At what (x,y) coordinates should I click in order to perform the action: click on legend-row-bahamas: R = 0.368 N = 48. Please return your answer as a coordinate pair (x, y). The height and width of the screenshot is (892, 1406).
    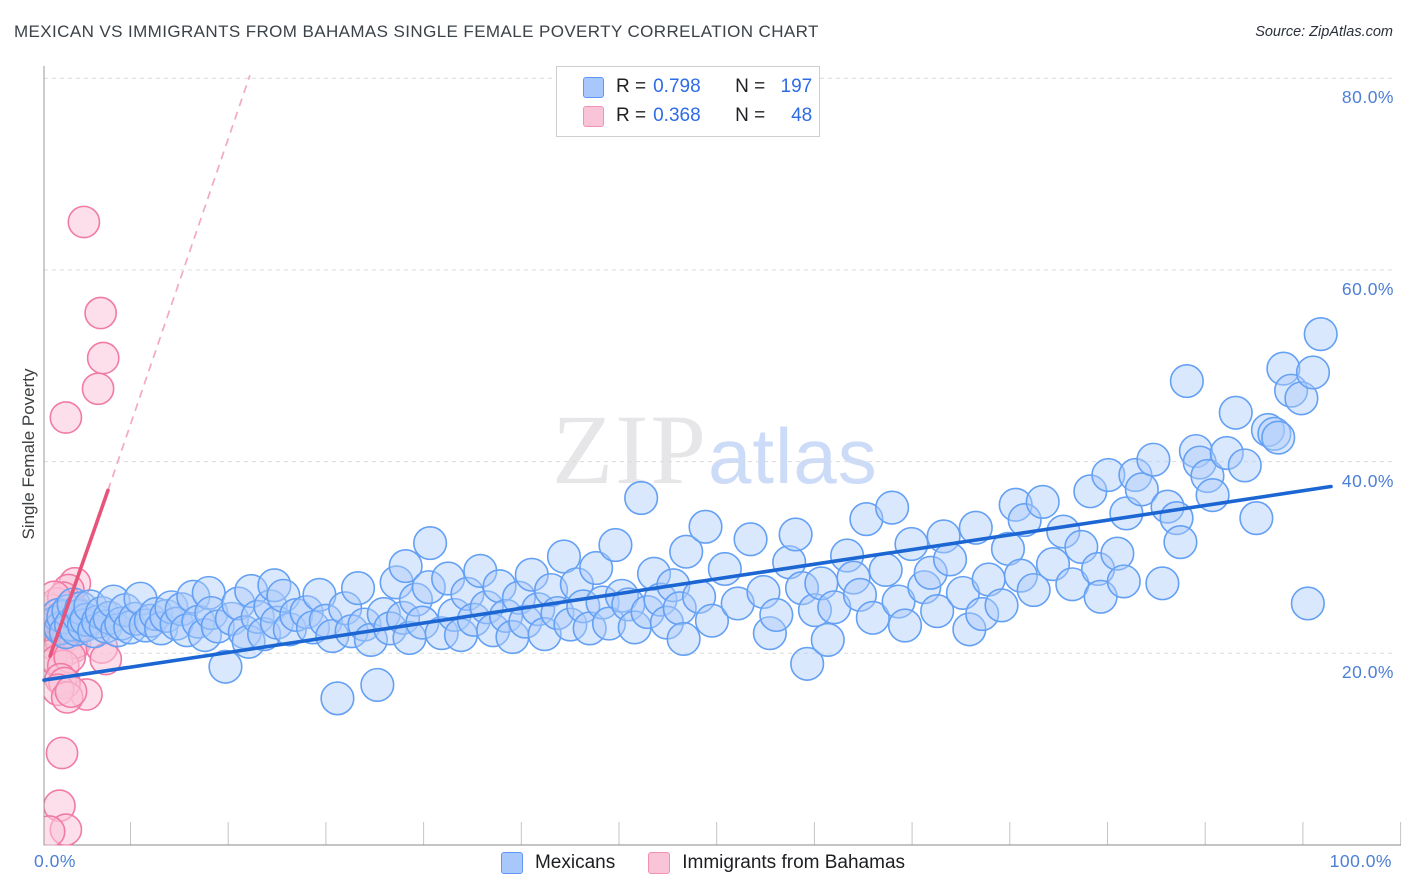
    Looking at the image, I should click on (701, 116).